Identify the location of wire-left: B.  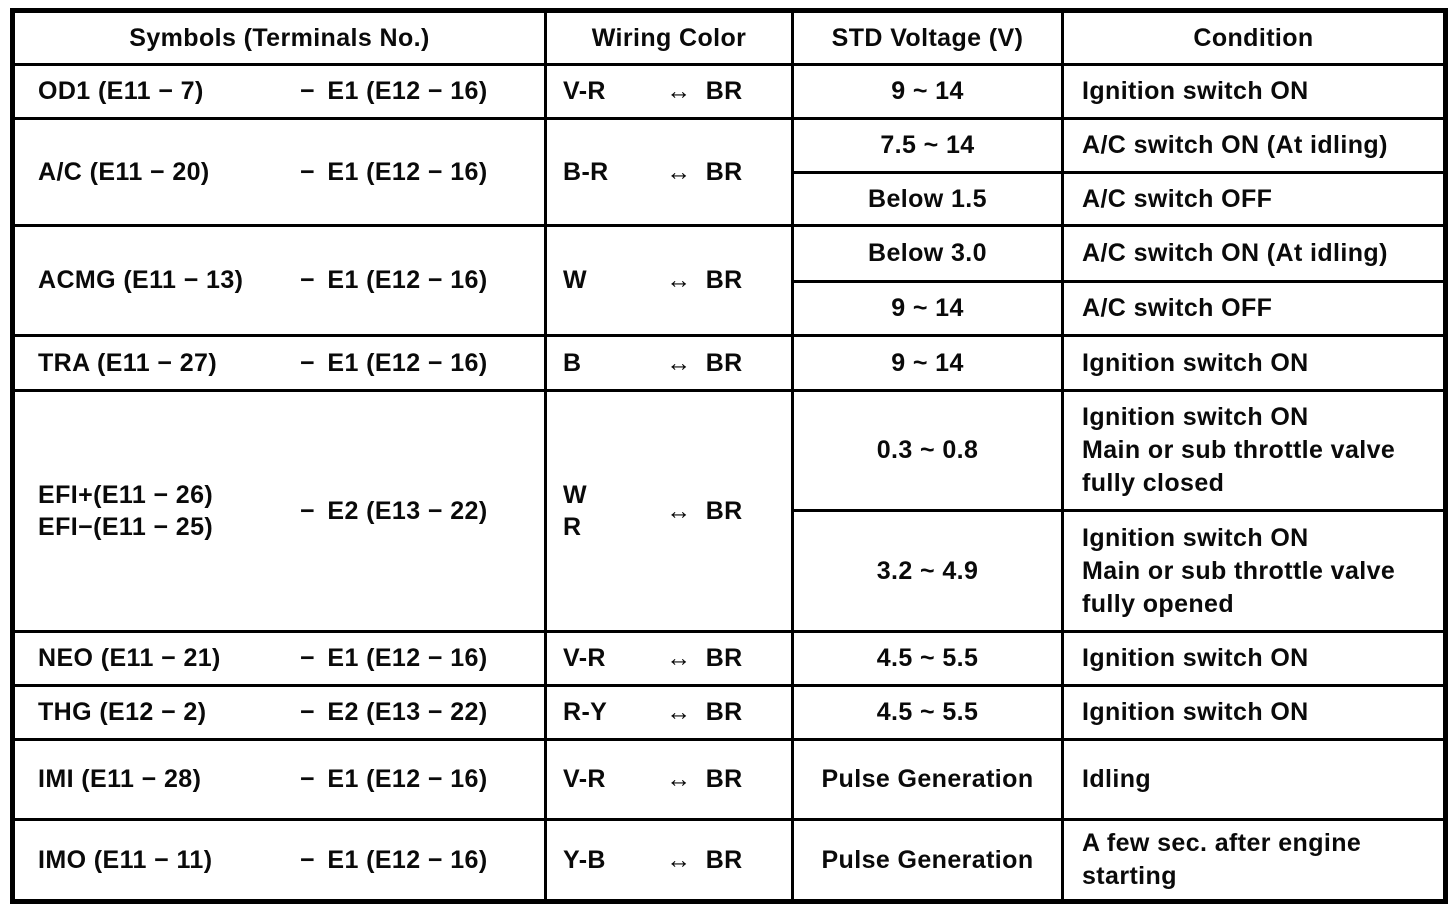
(572, 362).